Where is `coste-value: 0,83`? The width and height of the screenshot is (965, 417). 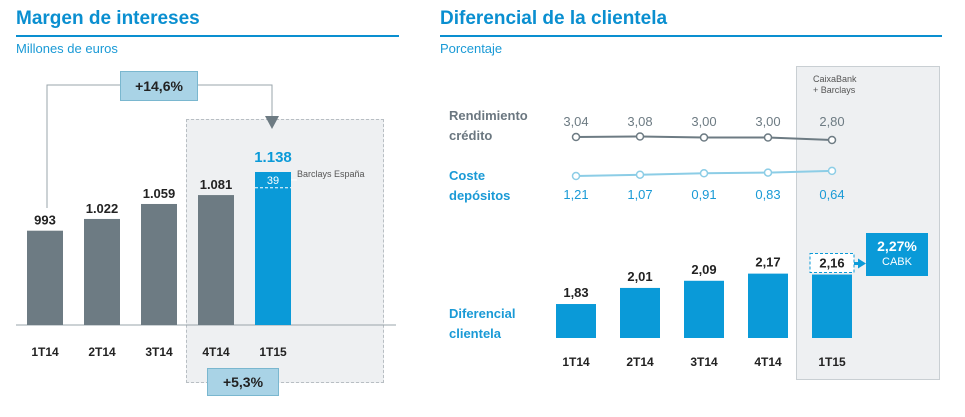 coste-value: 0,83 is located at coordinates (767, 194).